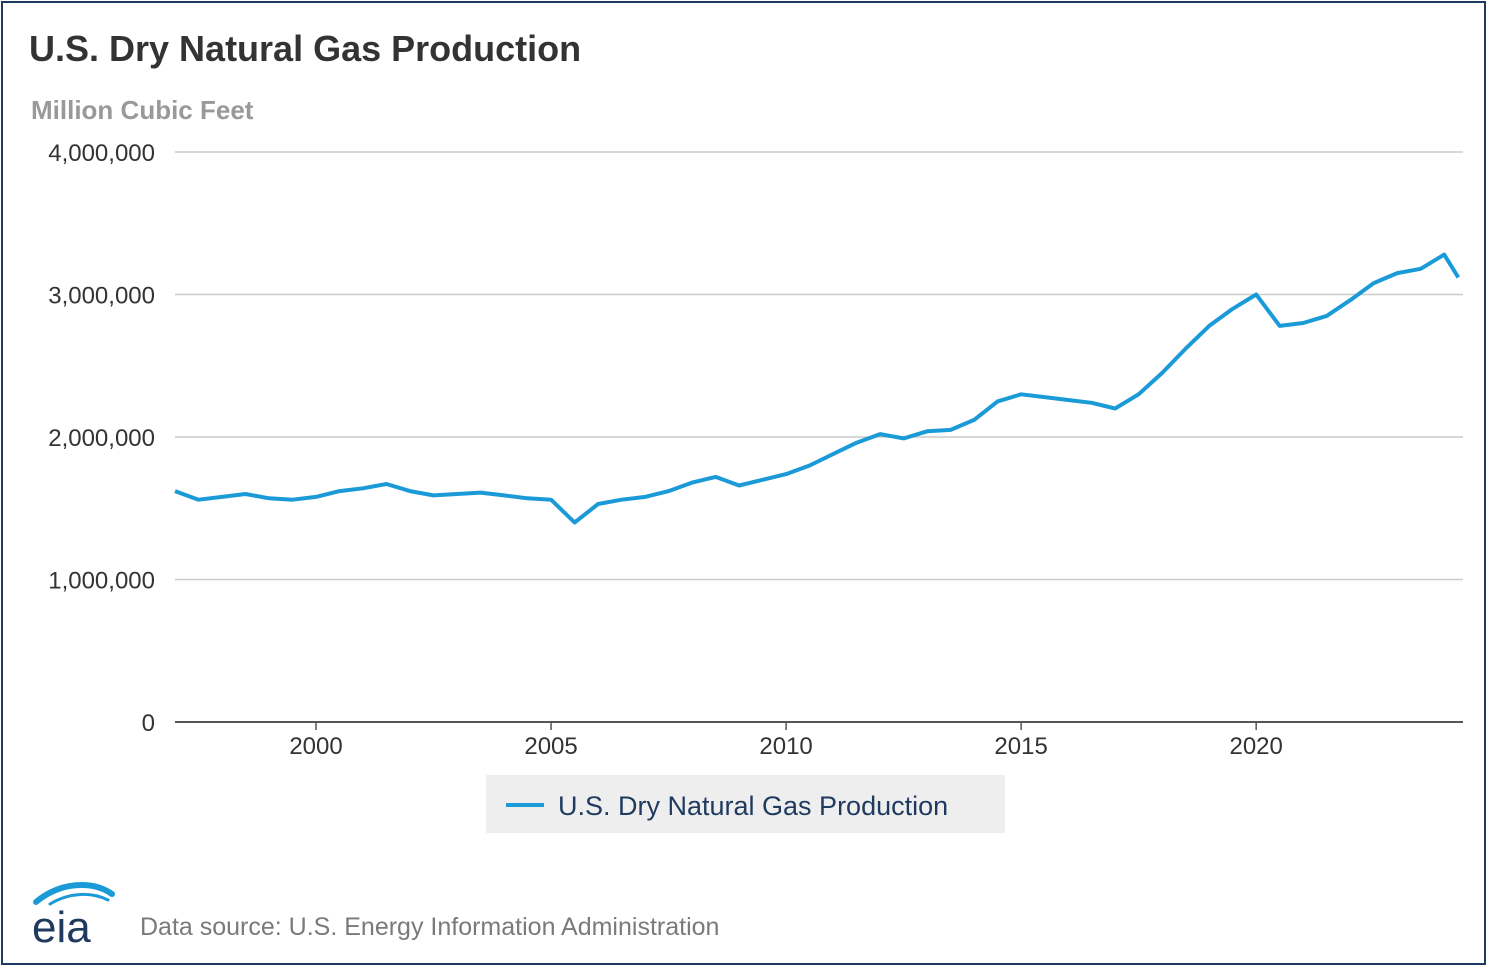  What do you see at coordinates (305, 48) in the screenshot?
I see `chart-title: U.S. Dry Natural Gas Production` at bounding box center [305, 48].